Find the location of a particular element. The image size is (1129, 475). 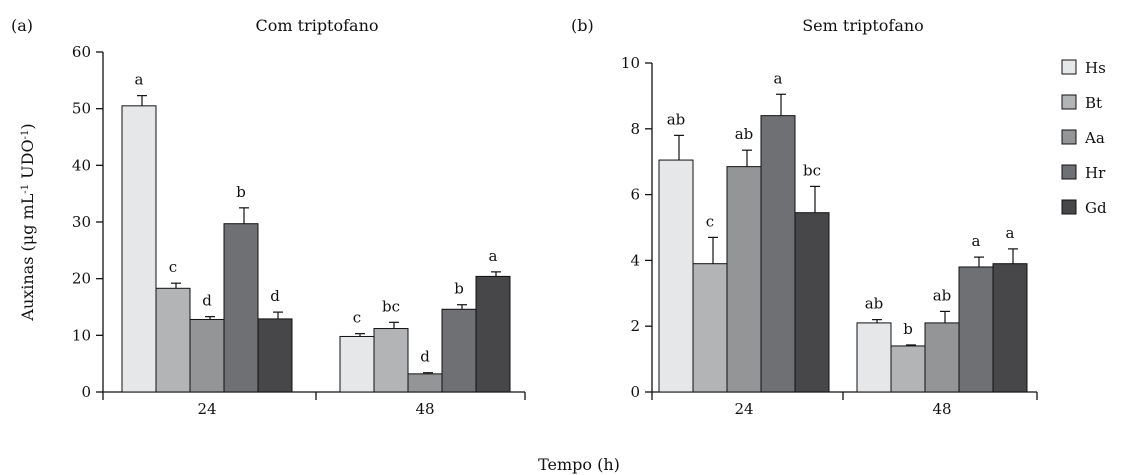

y-tick-label: 40 is located at coordinates (81, 165).